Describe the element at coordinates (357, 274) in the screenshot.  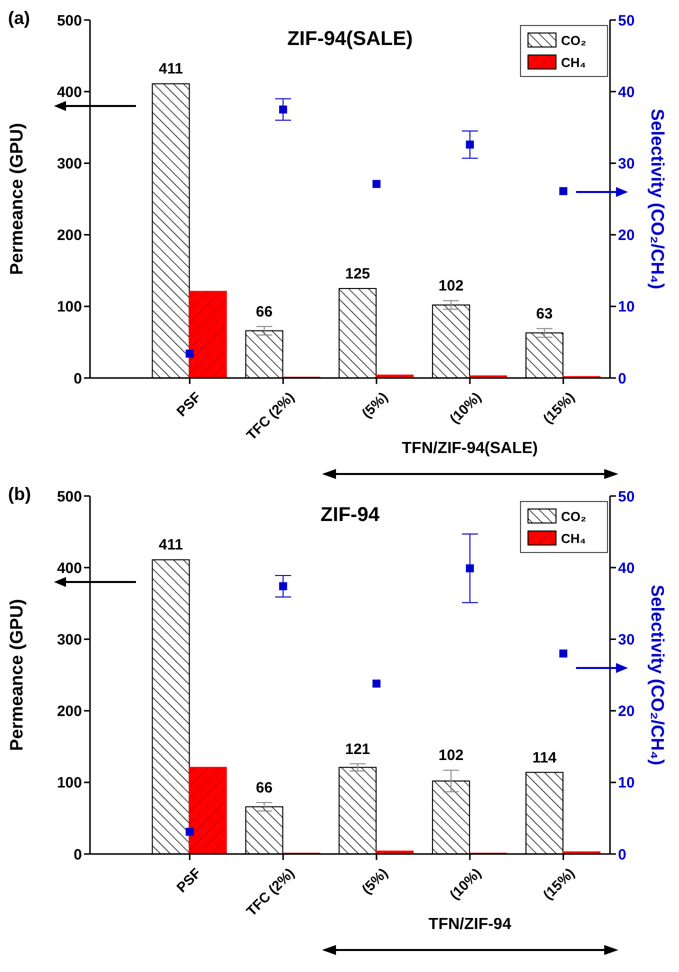
I see `data-label: 125` at that location.